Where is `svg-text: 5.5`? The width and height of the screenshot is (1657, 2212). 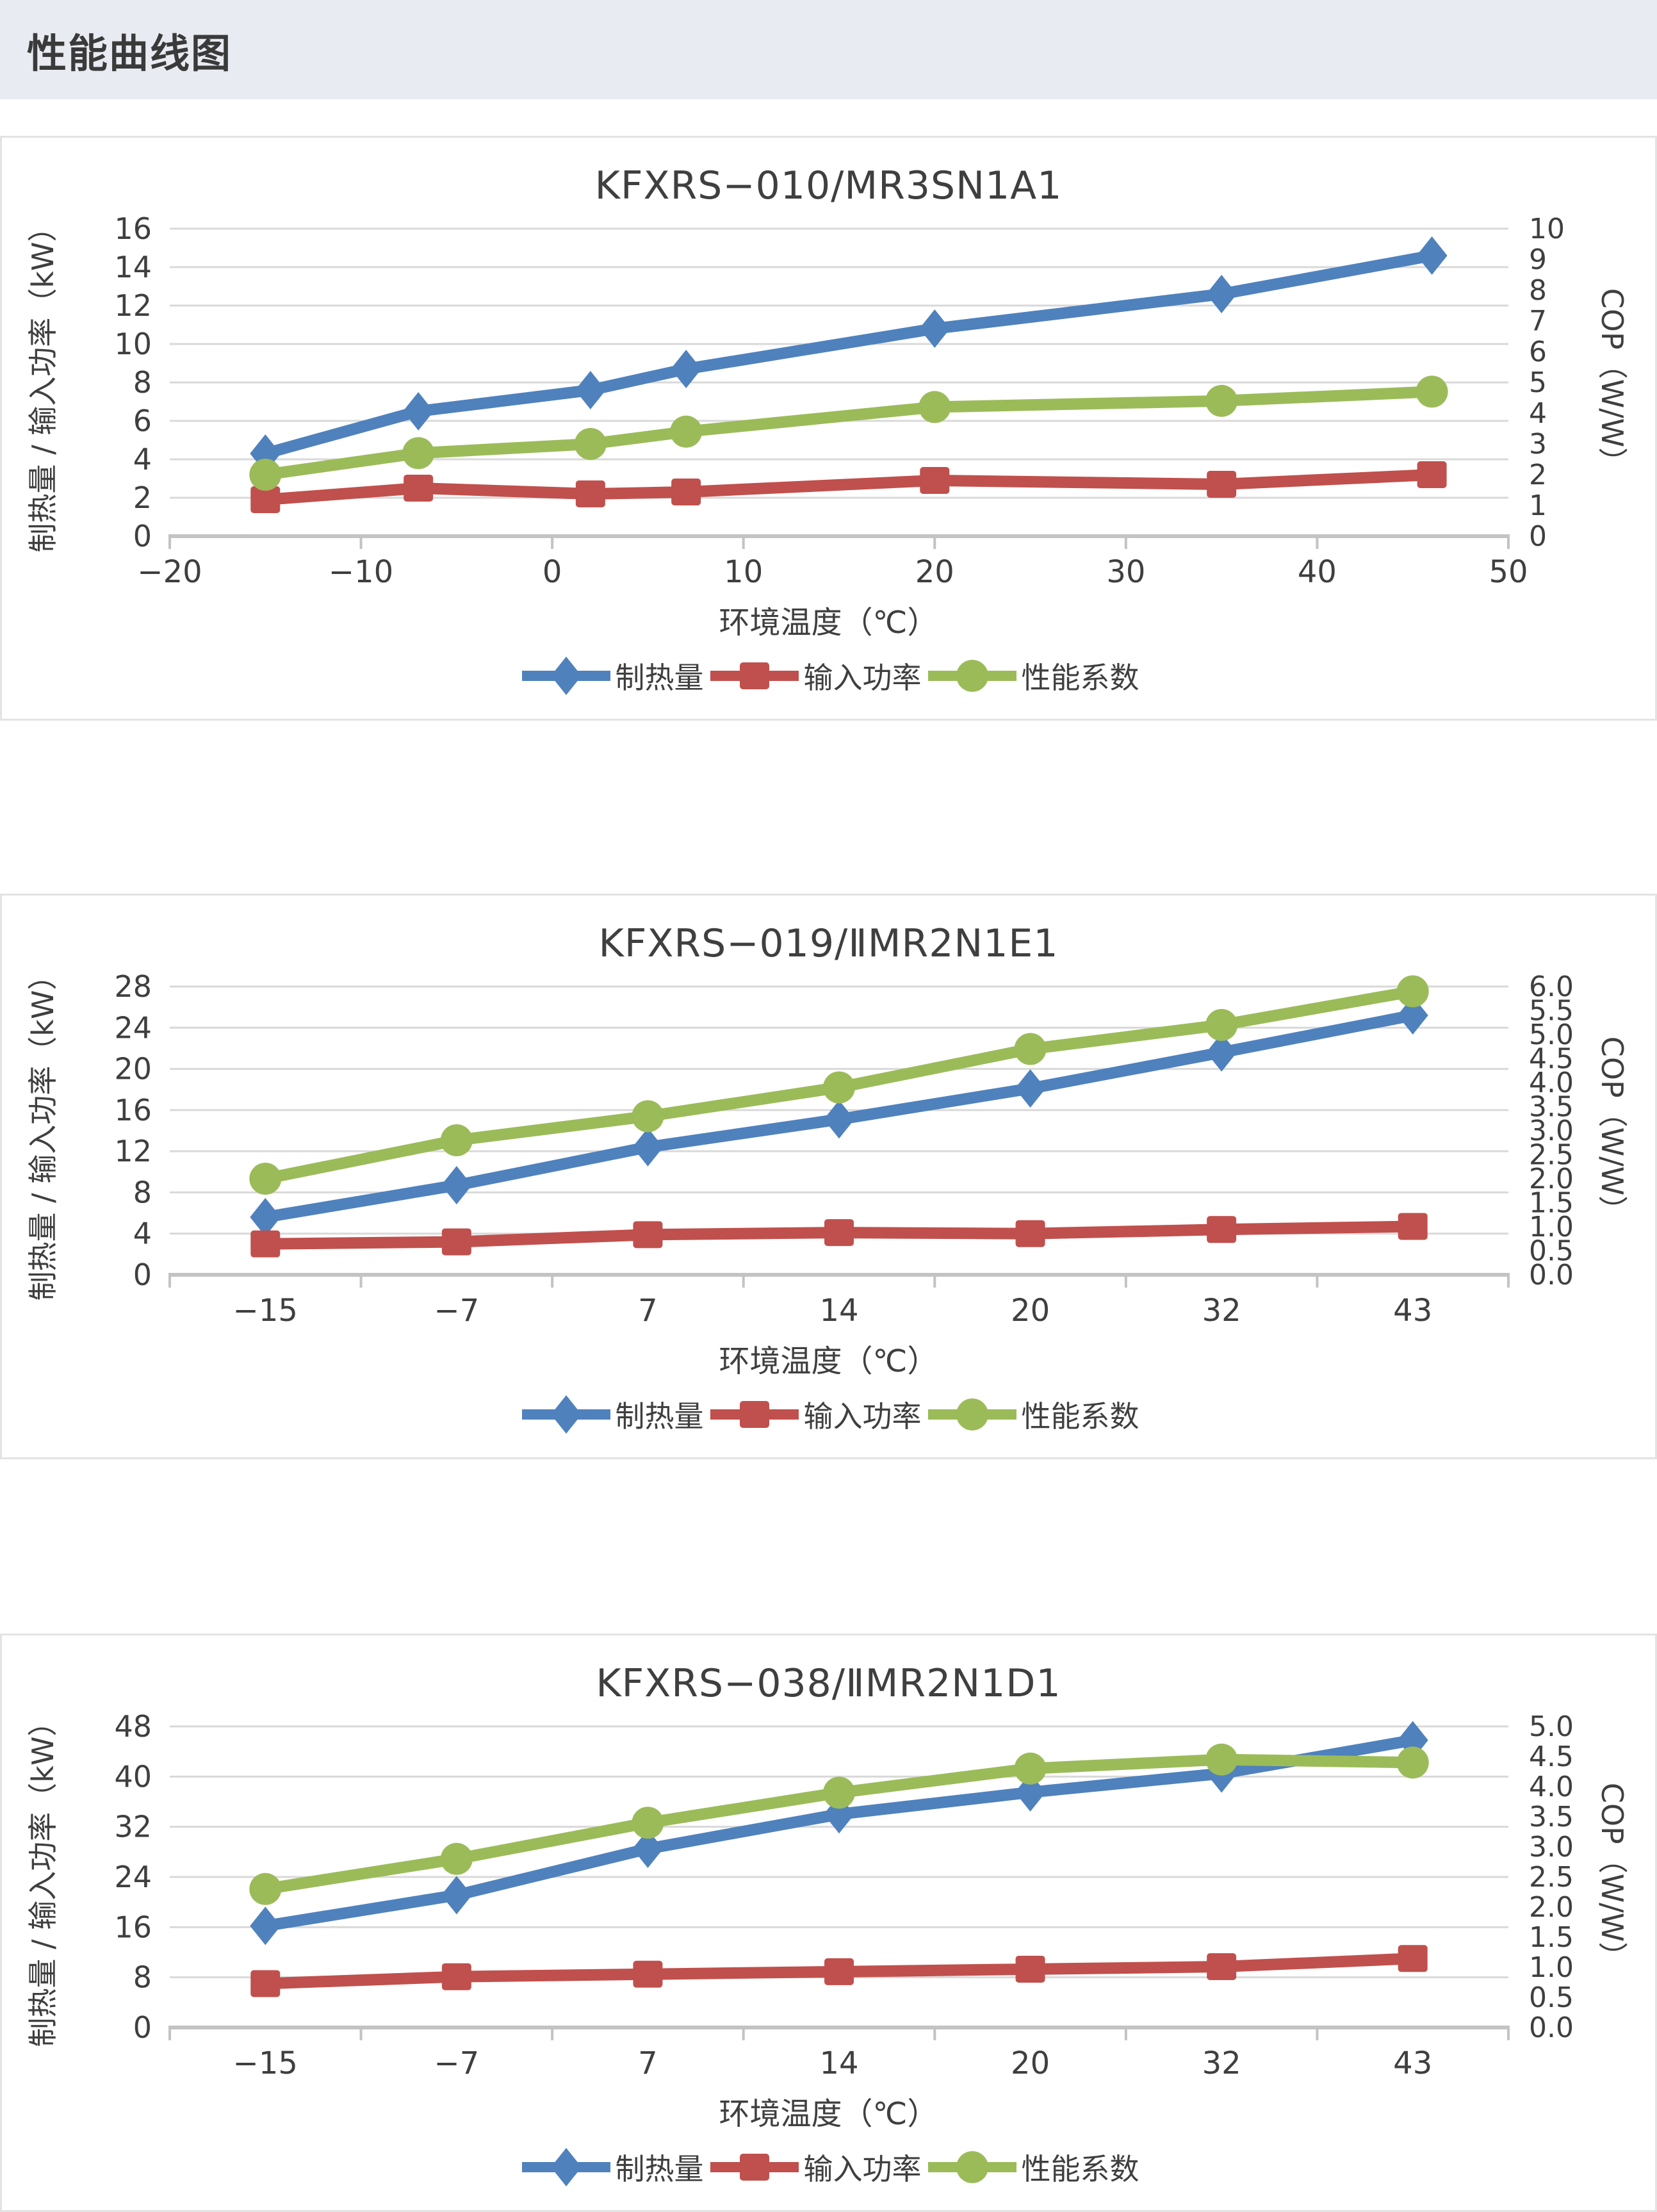
svg-text: 5.5 is located at coordinates (1551, 1012).